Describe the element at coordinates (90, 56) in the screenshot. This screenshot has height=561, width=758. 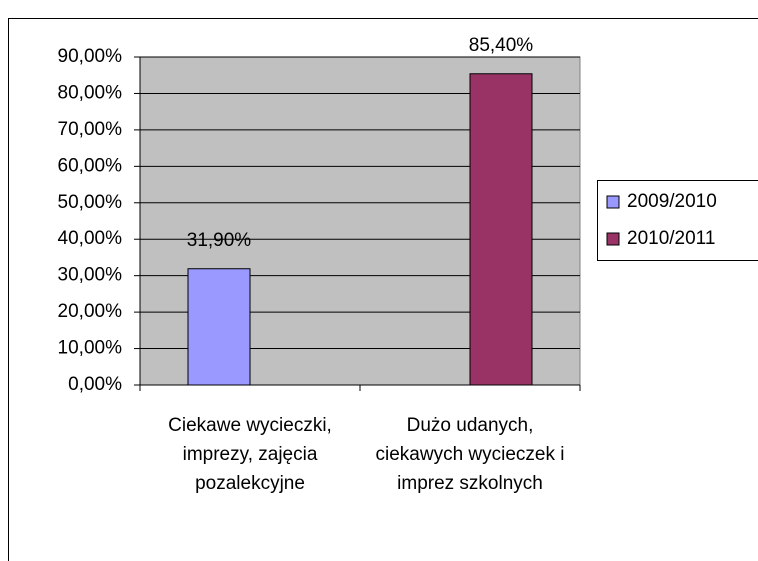
I see `y-tick-label: 90,00%` at that location.